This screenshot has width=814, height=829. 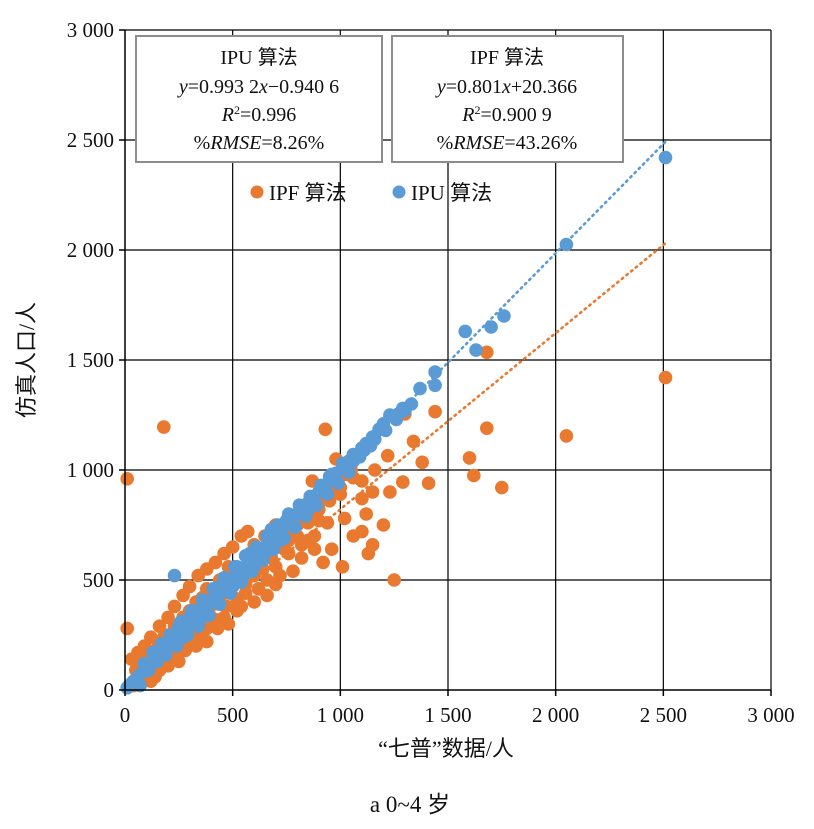 What do you see at coordinates (26, 360) in the screenshot?
I see `y-axis-title: 仿真人口/人` at bounding box center [26, 360].